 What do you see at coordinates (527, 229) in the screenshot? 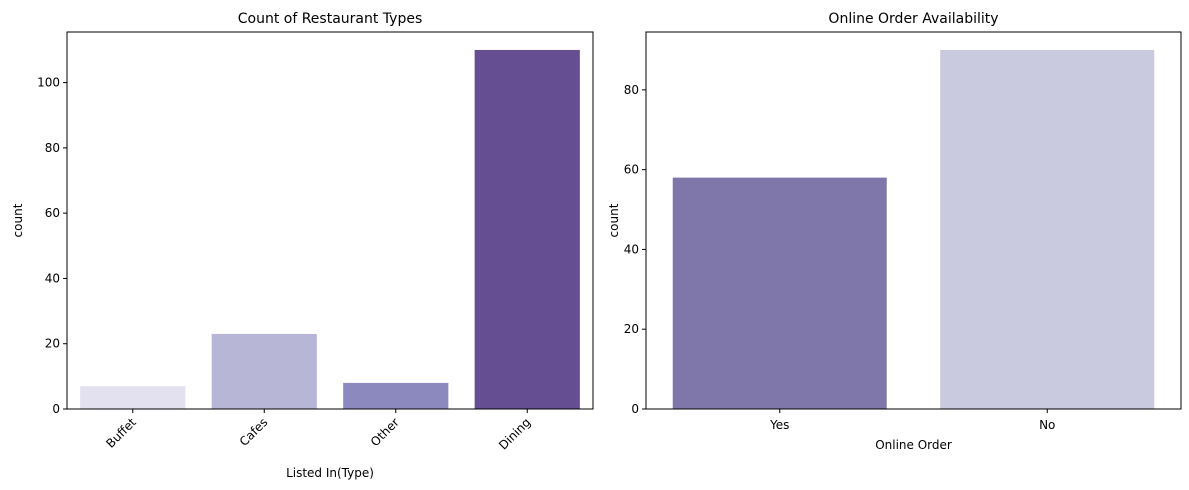
I see `bar-dining` at bounding box center [527, 229].